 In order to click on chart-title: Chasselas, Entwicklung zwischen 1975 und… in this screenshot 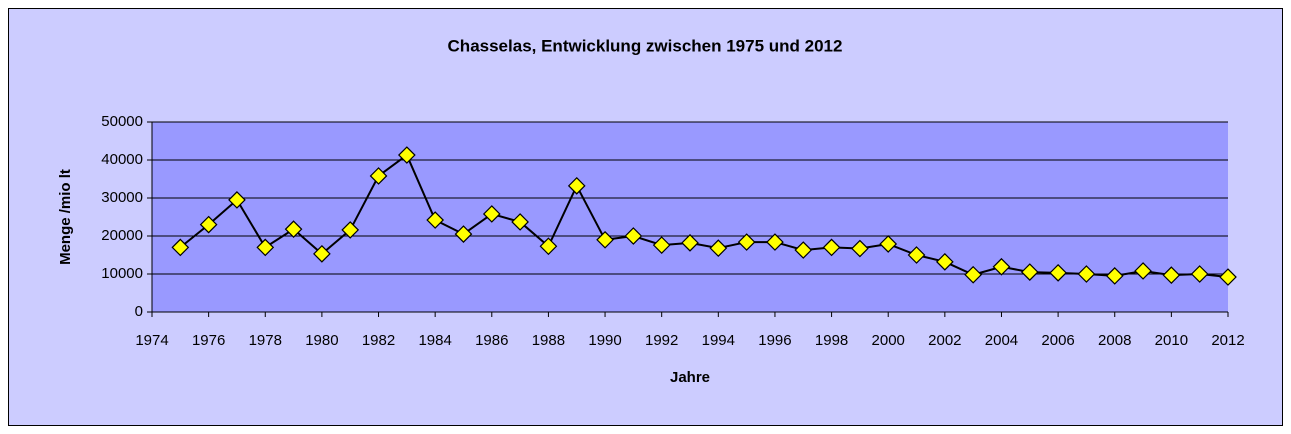, I will do `click(645, 45)`.